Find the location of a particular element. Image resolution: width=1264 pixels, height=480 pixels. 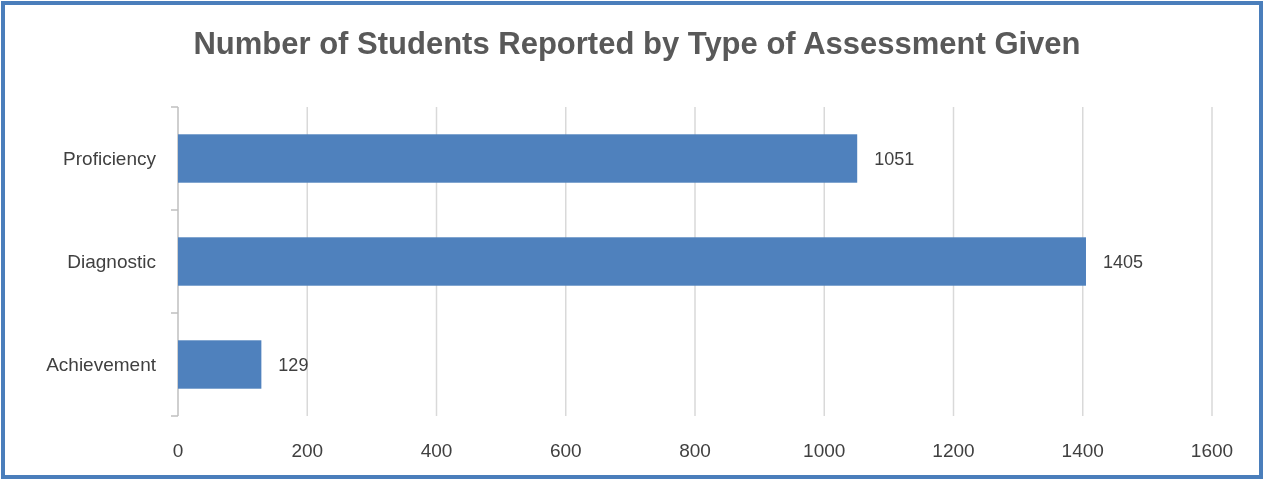

x-tick-label: 600 is located at coordinates (565, 450).